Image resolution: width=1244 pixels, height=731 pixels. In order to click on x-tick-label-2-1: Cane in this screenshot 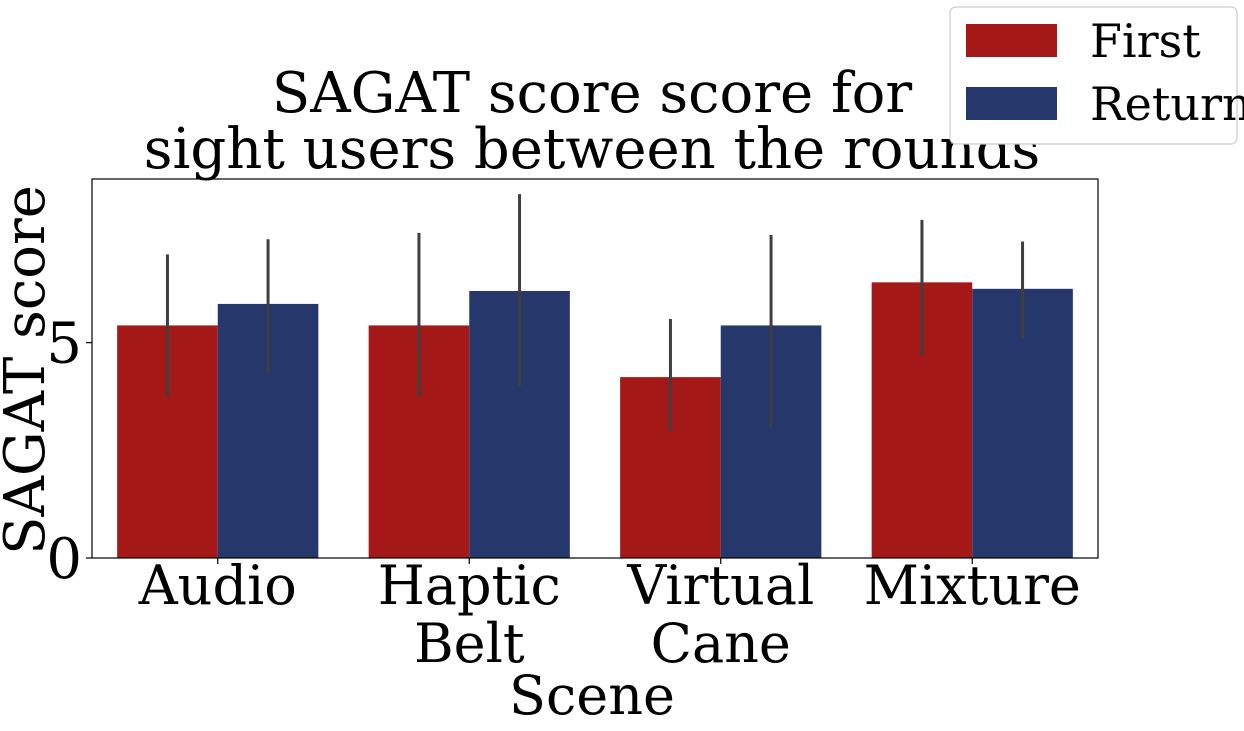, I will do `click(721, 643)`.